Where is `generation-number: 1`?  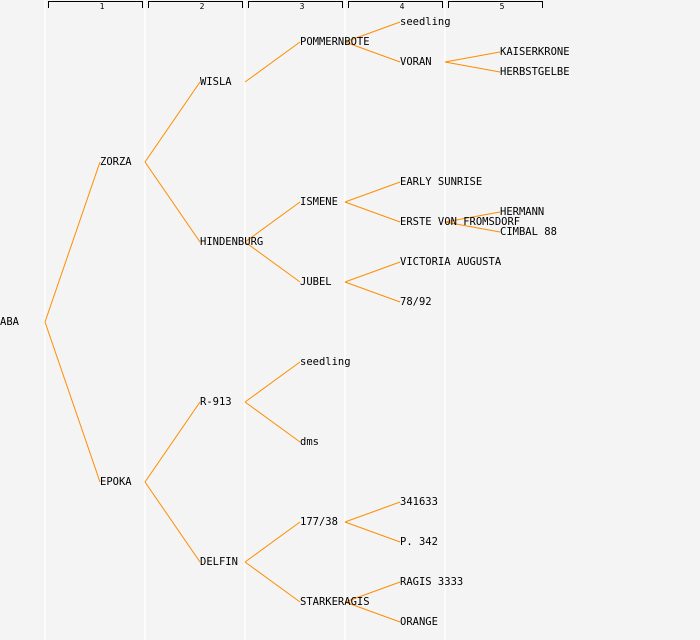 generation-number: 1 is located at coordinates (102, 6).